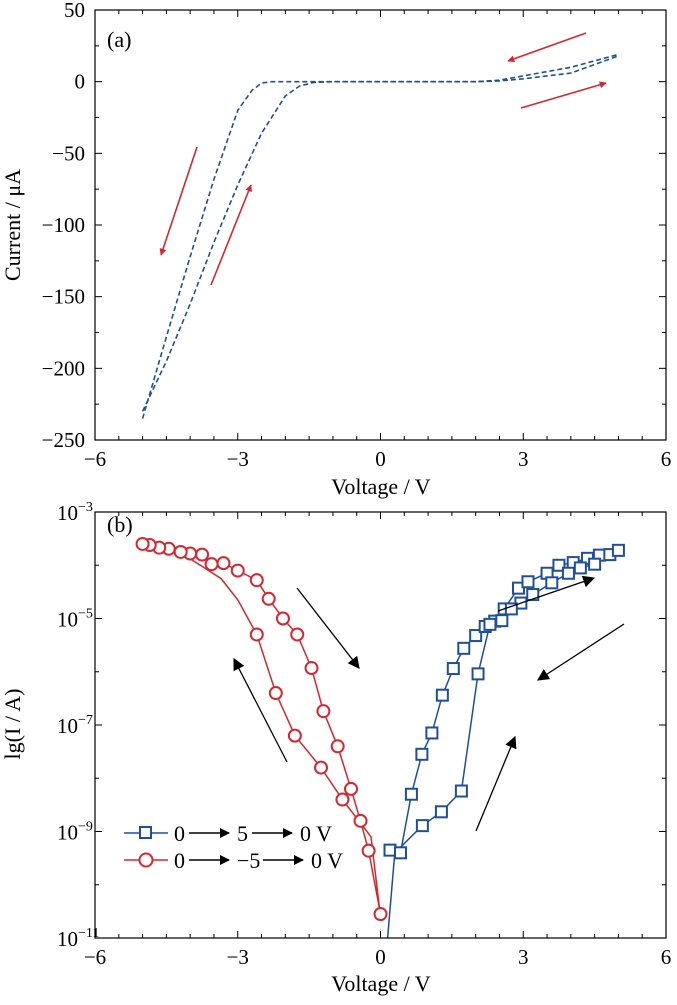 This screenshot has width=677, height=1005. Describe the element at coordinates (580, 652) in the screenshot. I see `arrow-blue-branch-down-left` at that location.